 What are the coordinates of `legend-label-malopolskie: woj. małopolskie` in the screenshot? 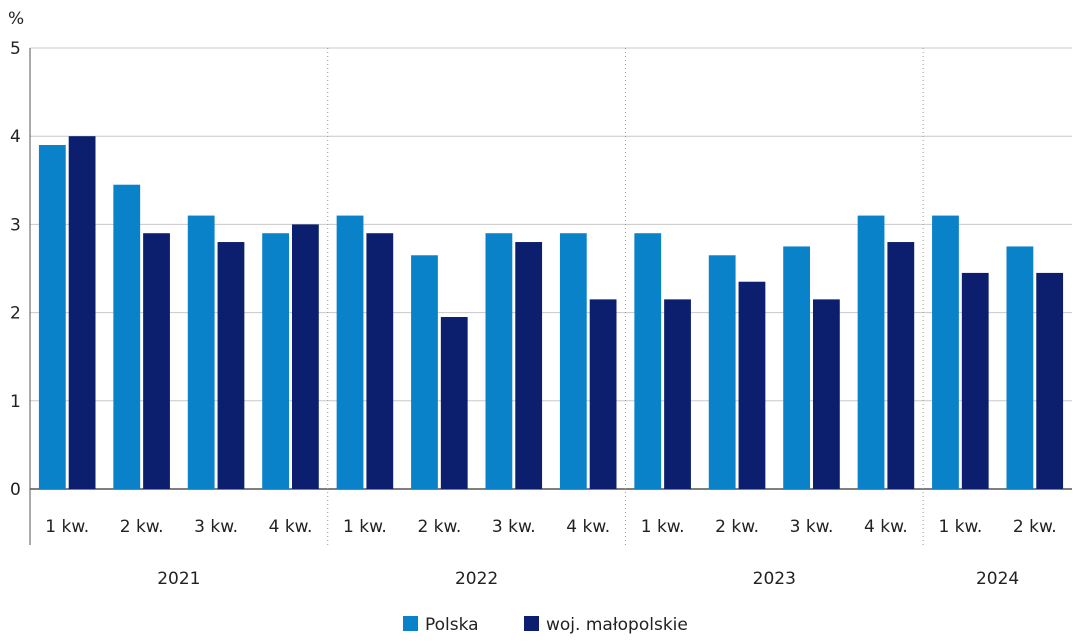 It's located at (617, 625).